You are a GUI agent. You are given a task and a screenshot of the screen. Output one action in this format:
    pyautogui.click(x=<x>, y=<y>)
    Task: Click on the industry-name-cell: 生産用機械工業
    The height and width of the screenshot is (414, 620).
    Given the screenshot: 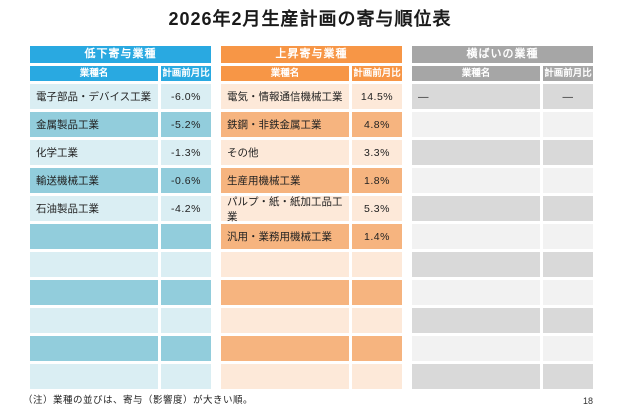 What is the action you would take?
    pyautogui.click(x=285, y=180)
    